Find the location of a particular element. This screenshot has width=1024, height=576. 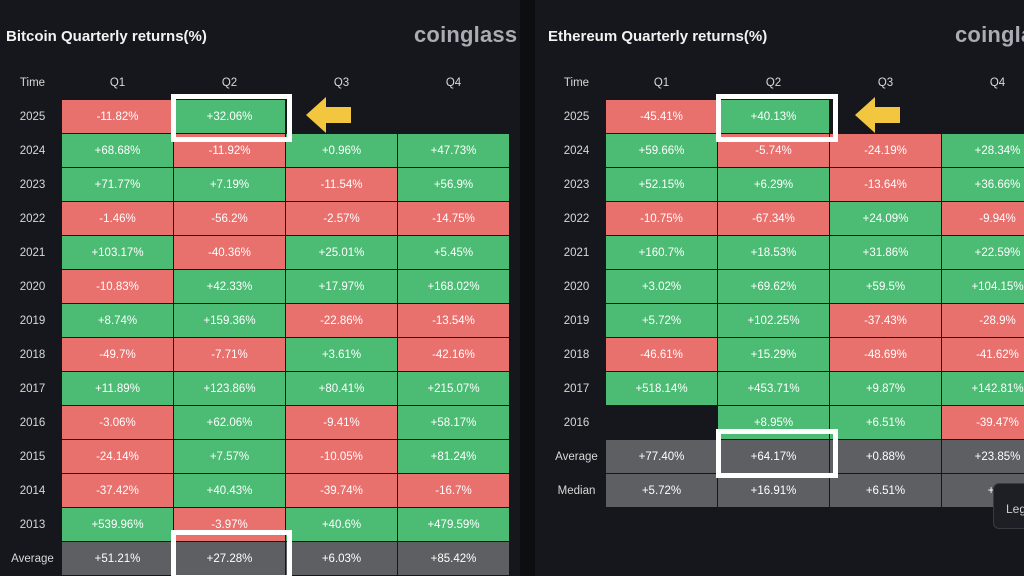

row-label: 2021 is located at coordinates (33, 253).